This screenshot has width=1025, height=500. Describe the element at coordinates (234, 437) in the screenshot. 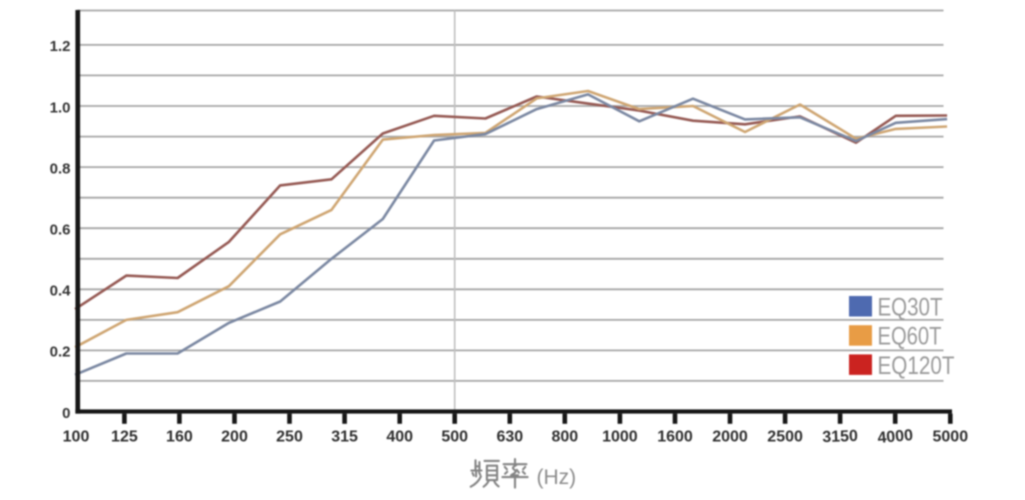

I see `svg-text: 200` at that location.